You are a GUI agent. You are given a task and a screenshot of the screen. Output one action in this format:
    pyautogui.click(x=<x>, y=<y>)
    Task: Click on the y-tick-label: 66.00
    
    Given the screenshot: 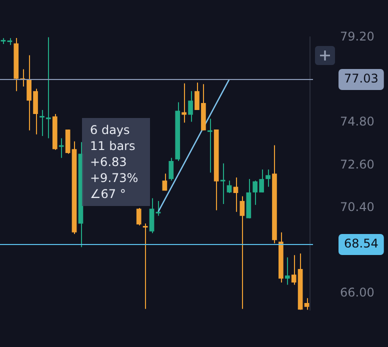 What is the action you would take?
    pyautogui.click(x=357, y=292)
    